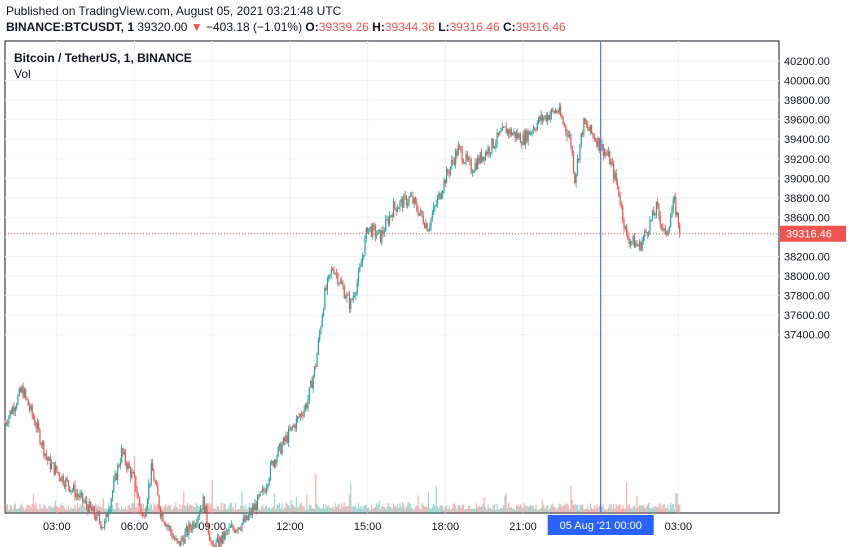 The width and height of the screenshot is (850, 547). Describe the element at coordinates (212, 527) in the screenshot. I see `x-tick-label: 09:00` at that location.